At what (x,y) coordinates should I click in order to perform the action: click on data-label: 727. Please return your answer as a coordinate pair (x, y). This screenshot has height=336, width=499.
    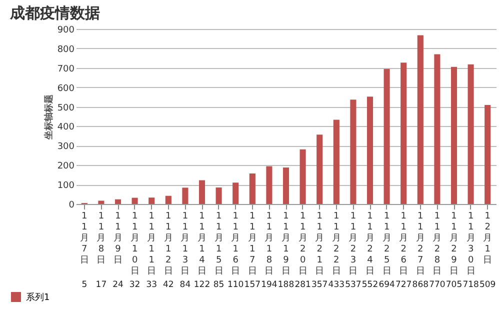
    Looking at the image, I should click on (403, 285).